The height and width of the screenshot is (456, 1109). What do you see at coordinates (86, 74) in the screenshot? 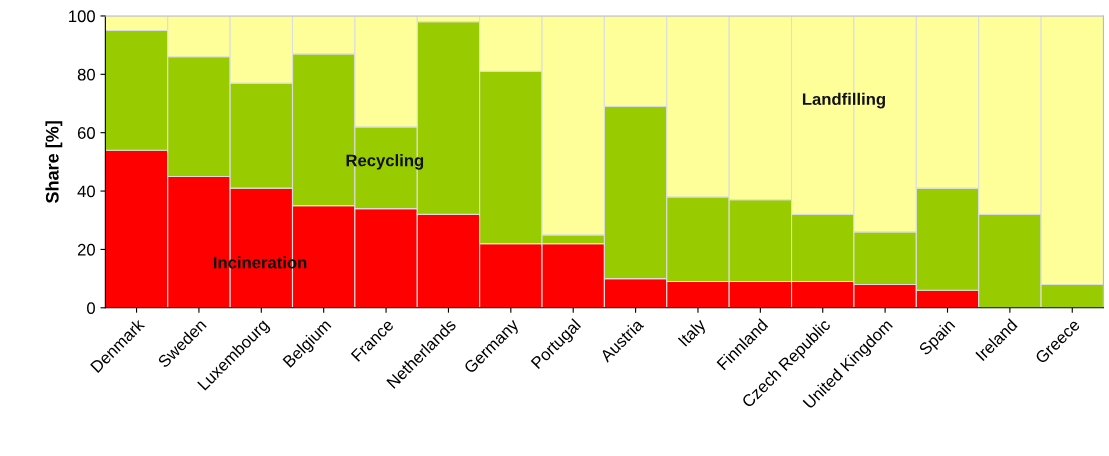
I see `y-tick-label: 80` at bounding box center [86, 74].